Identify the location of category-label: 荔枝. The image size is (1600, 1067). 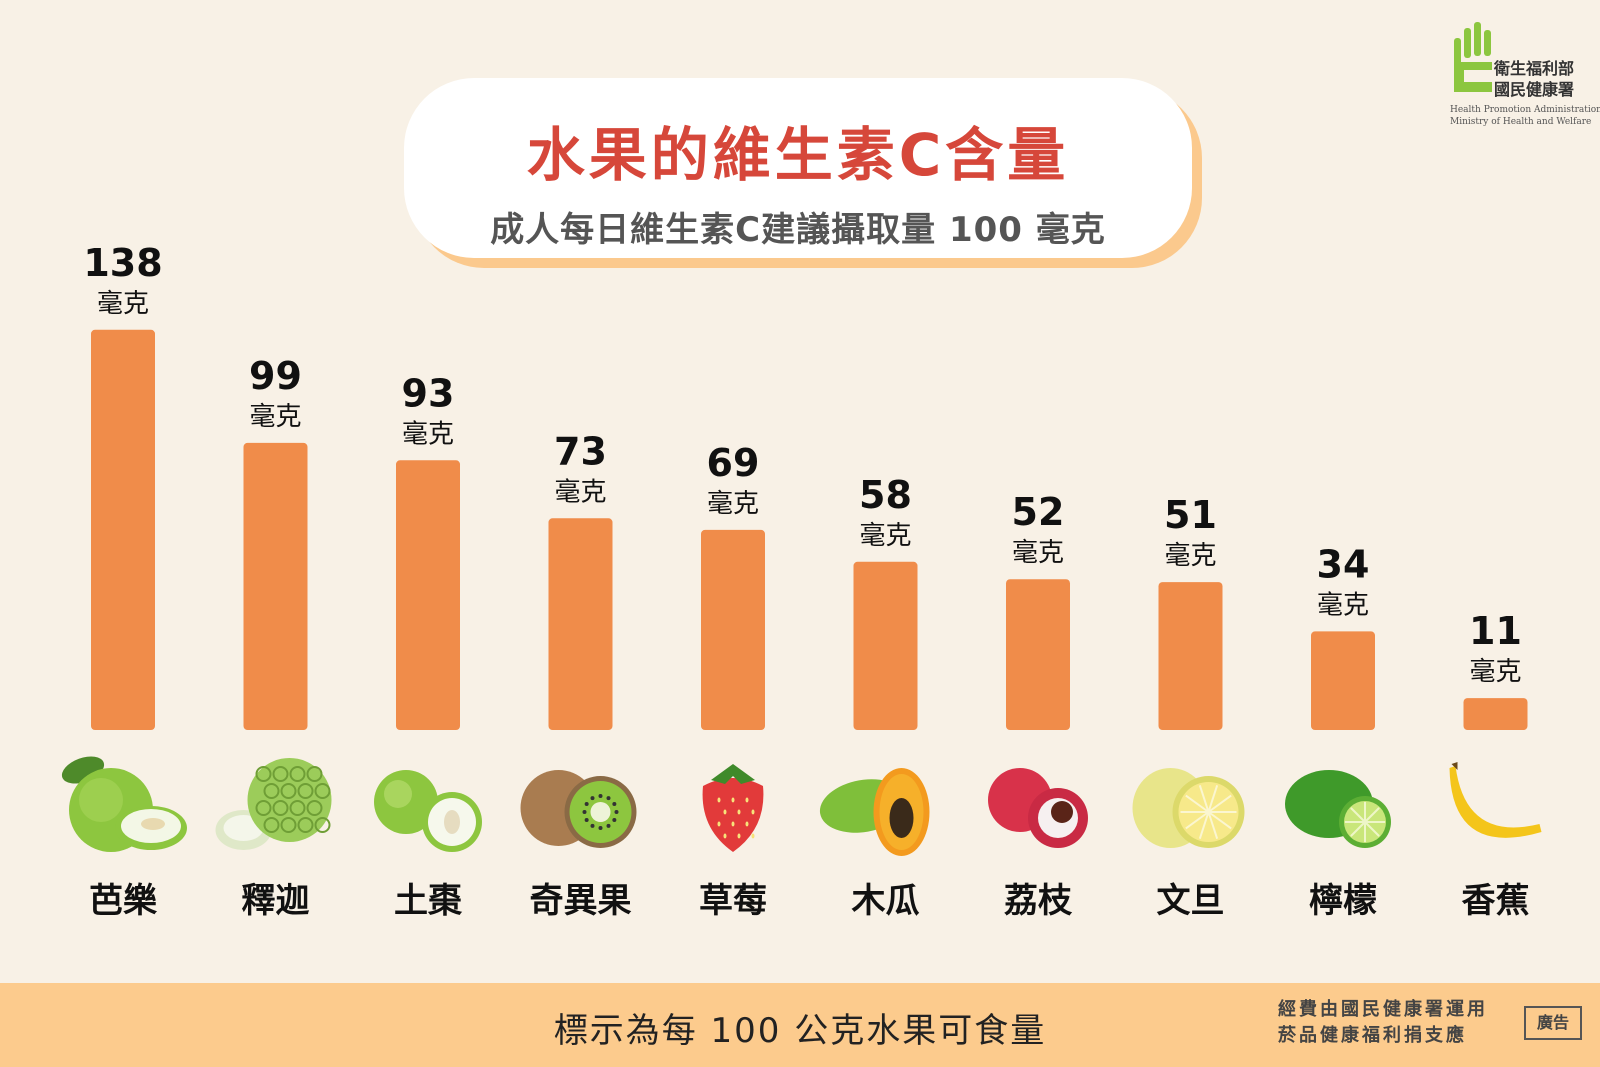
(1038, 901).